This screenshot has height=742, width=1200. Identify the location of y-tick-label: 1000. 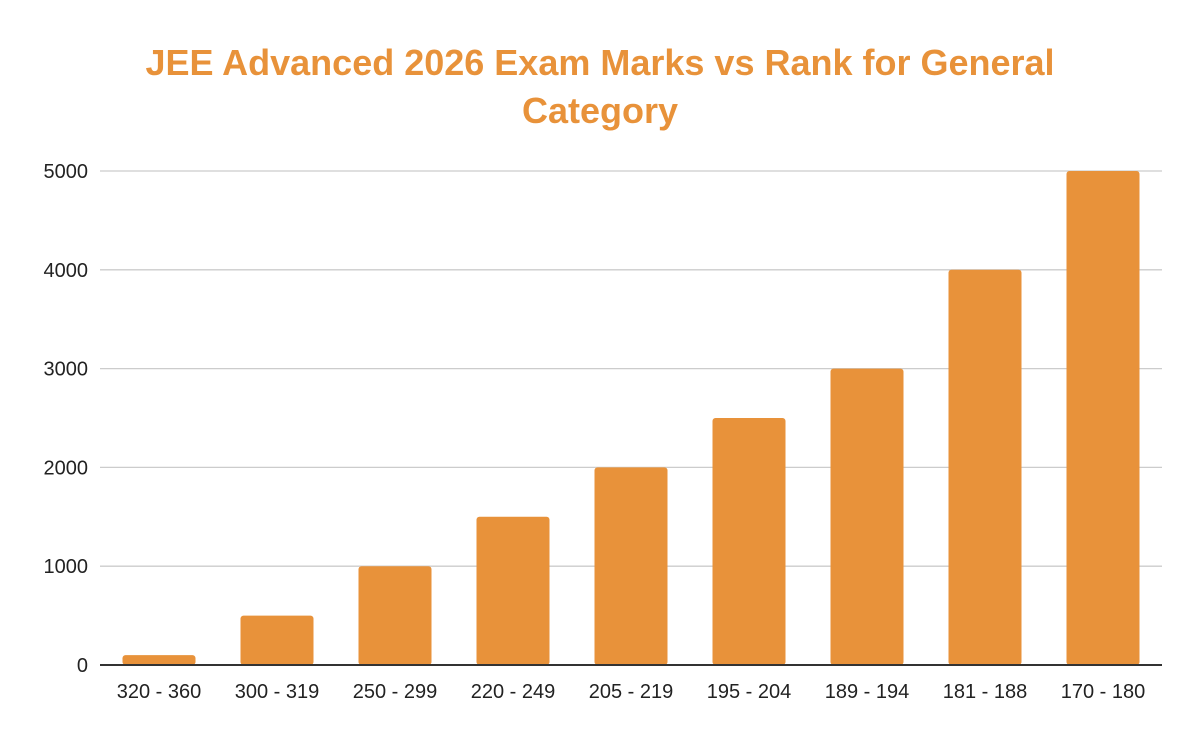
(66, 567).